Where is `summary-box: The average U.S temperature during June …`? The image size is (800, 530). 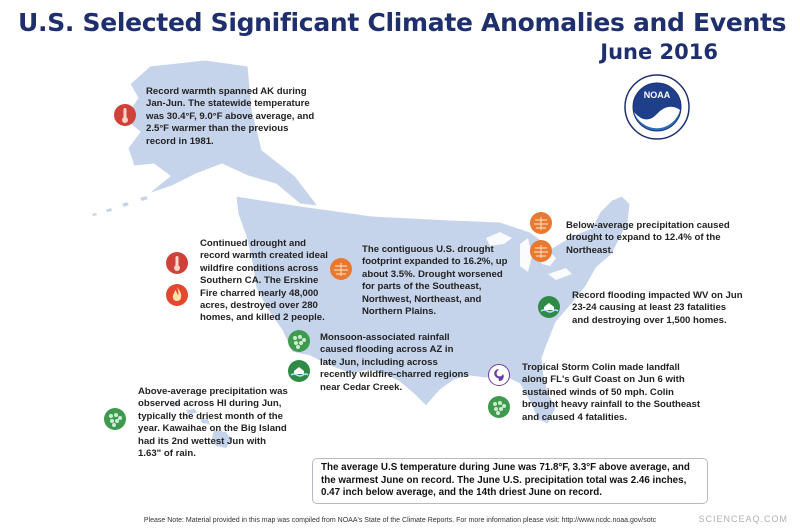
summary-box: The average U.S temperature during June … is located at coordinates (510, 481).